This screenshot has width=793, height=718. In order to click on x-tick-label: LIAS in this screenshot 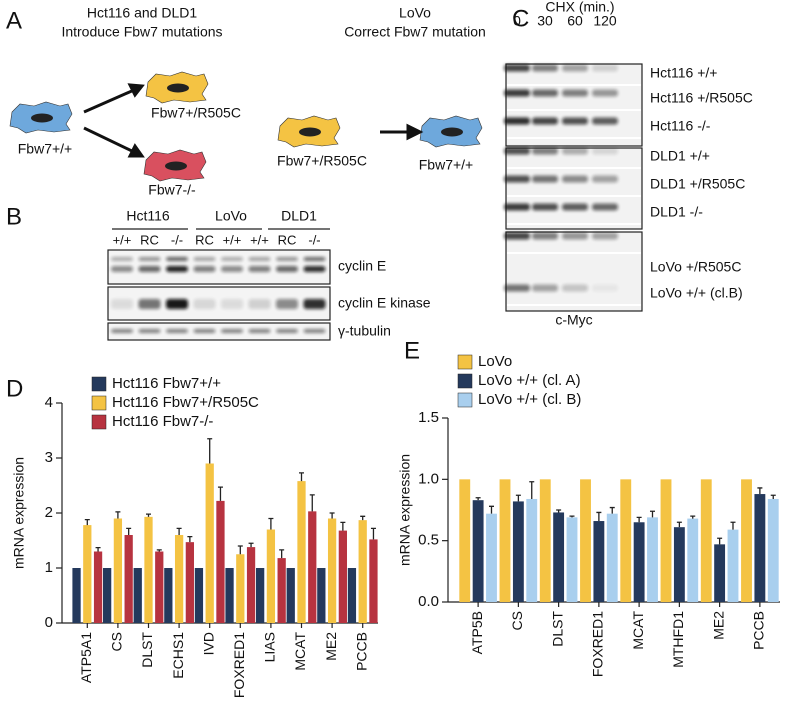, I will do `click(270, 647)`.